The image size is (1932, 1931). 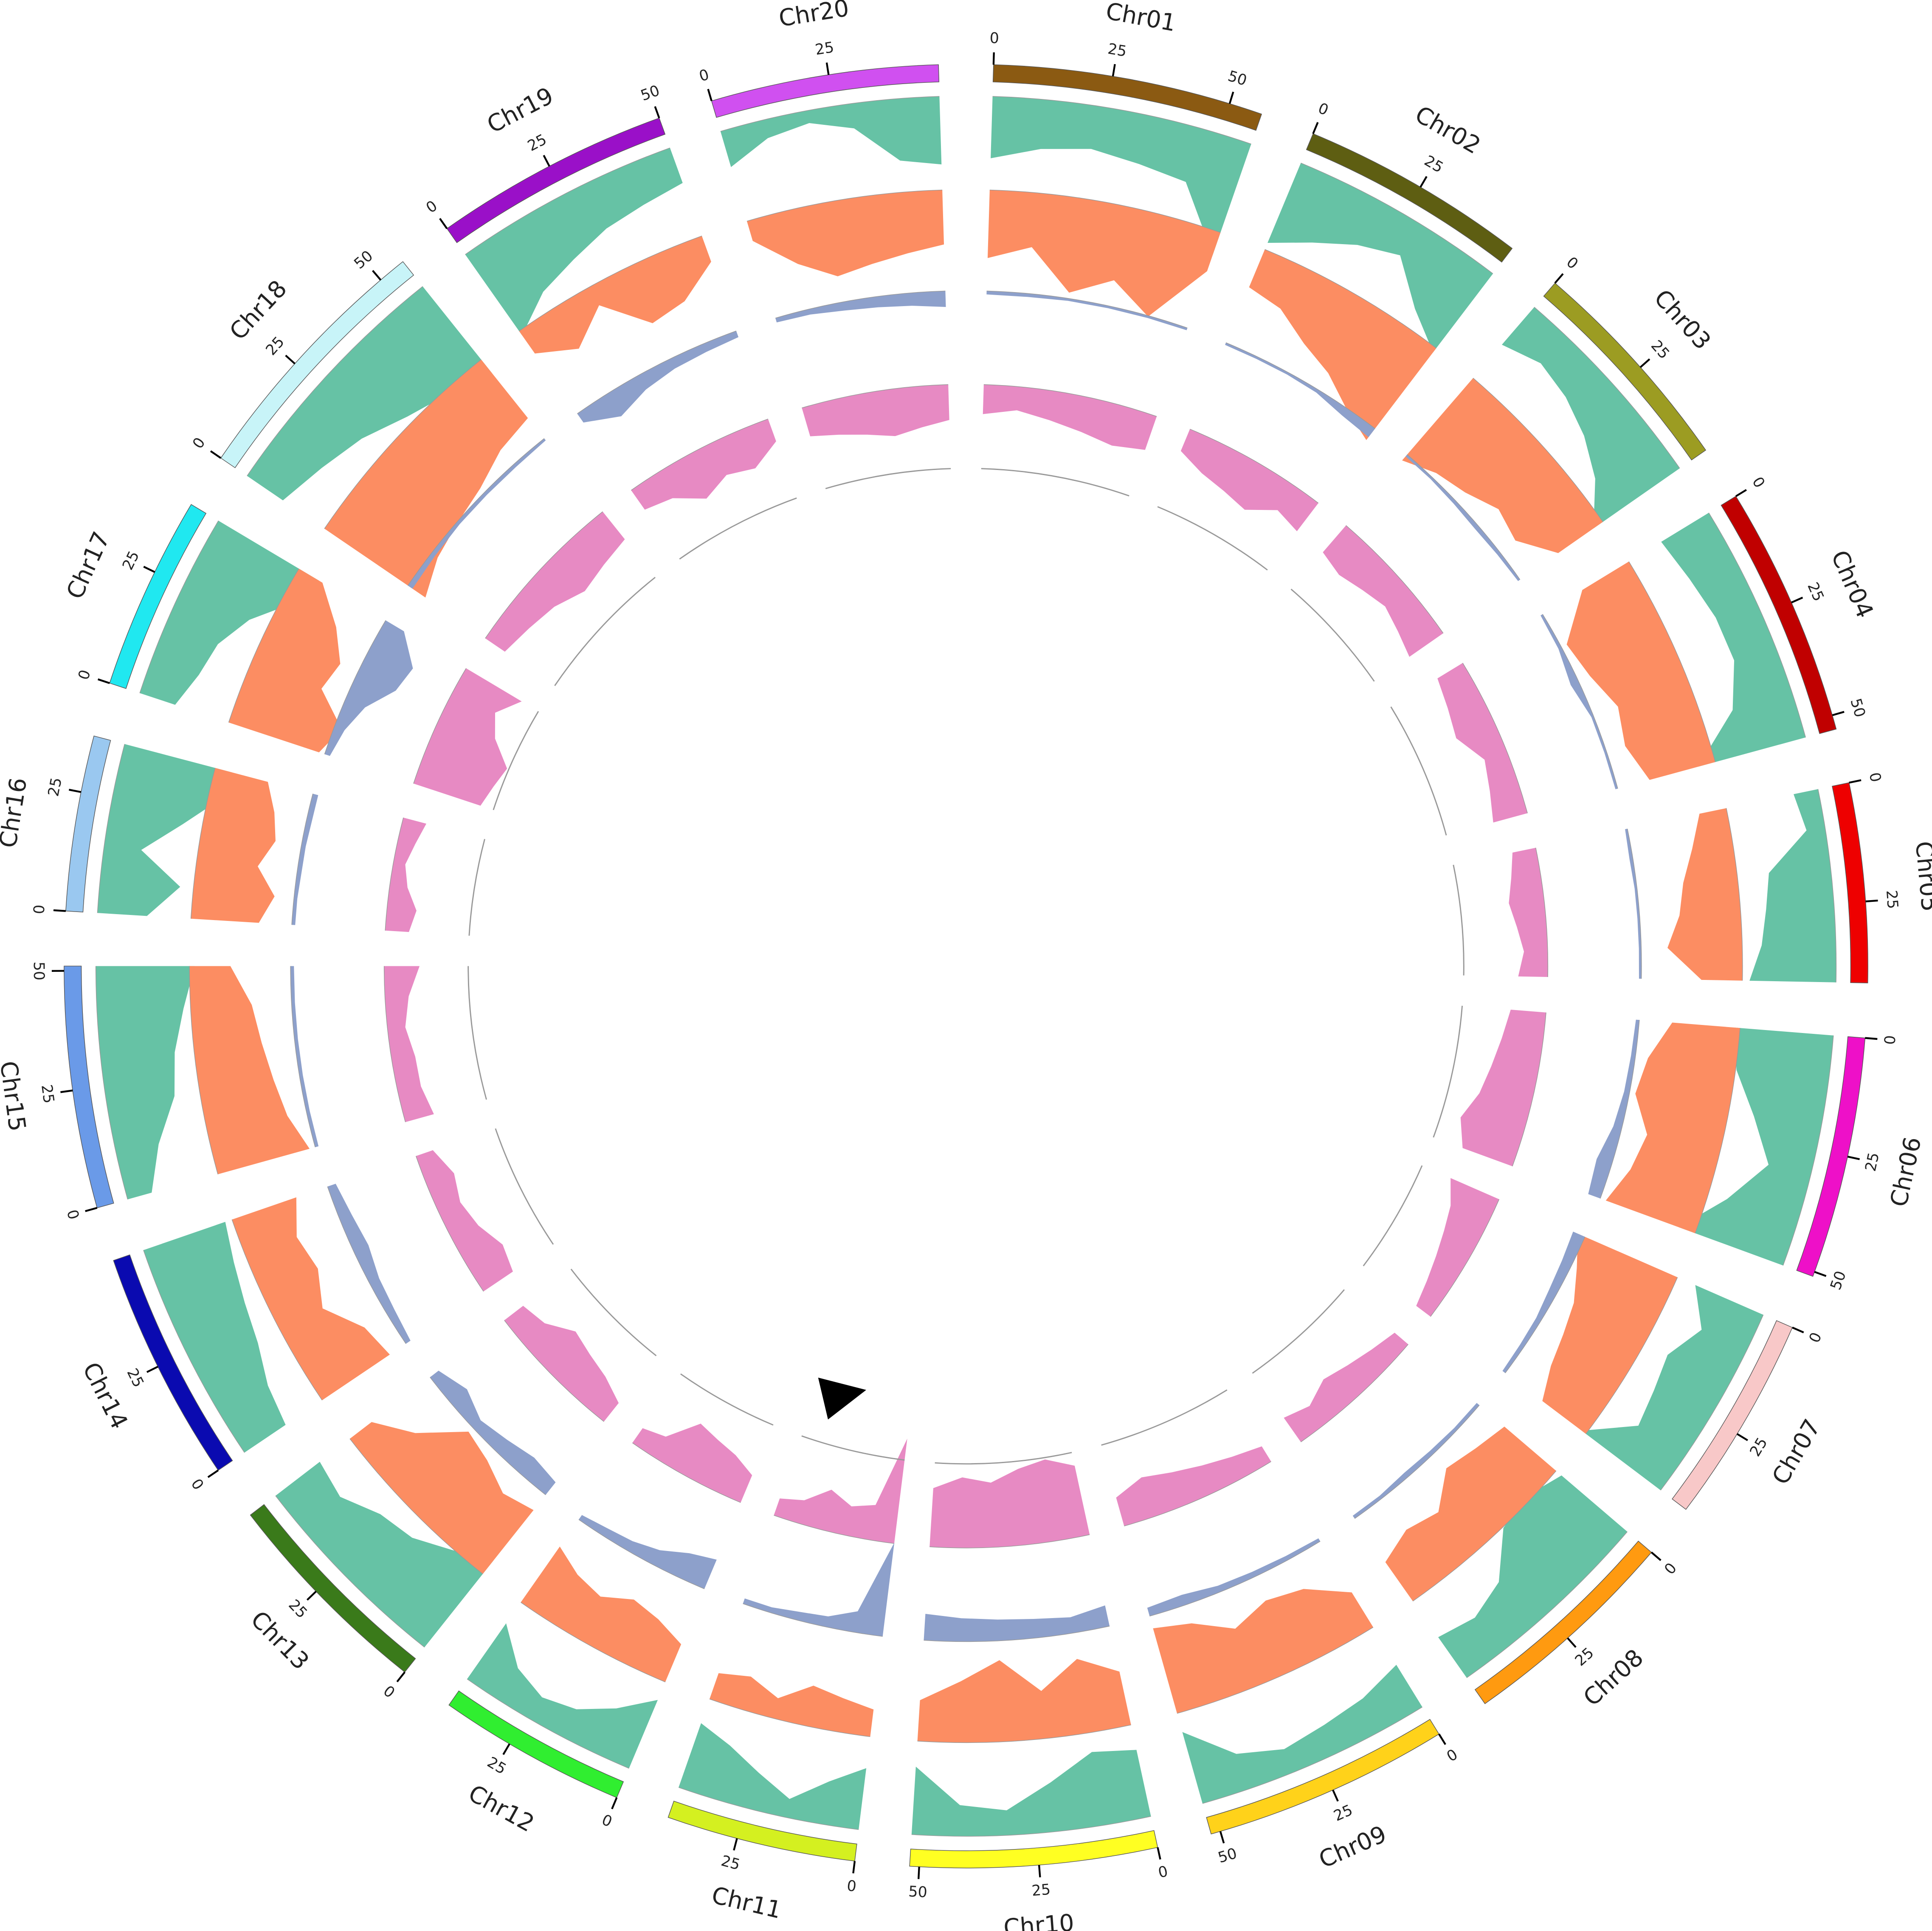 I want to click on chromosome-label: Chr01, so click(x=1141, y=18).